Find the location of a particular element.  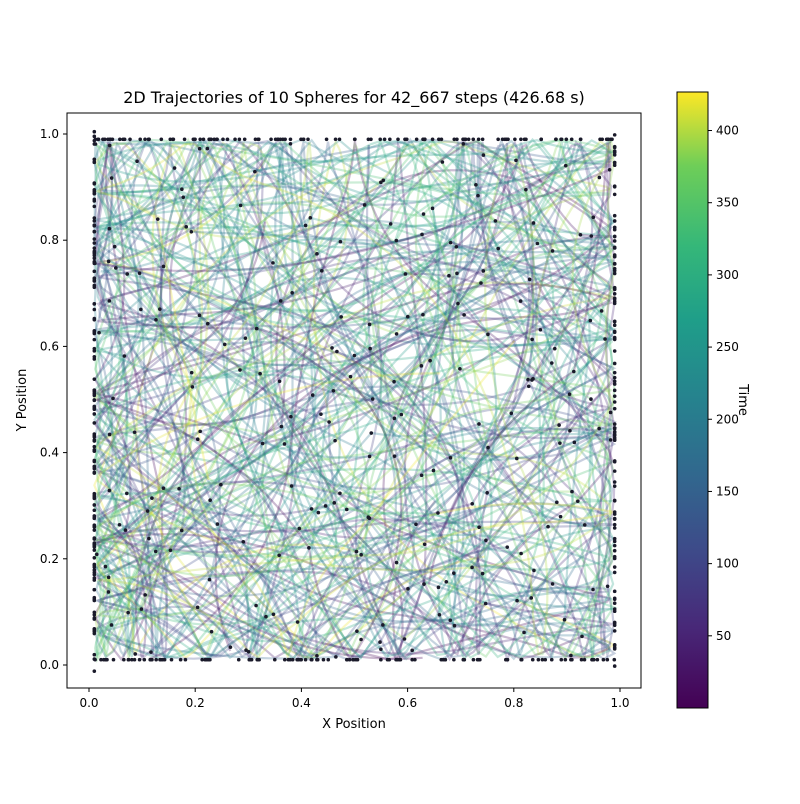

x-tick-label: 0.0 is located at coordinates (88, 703).